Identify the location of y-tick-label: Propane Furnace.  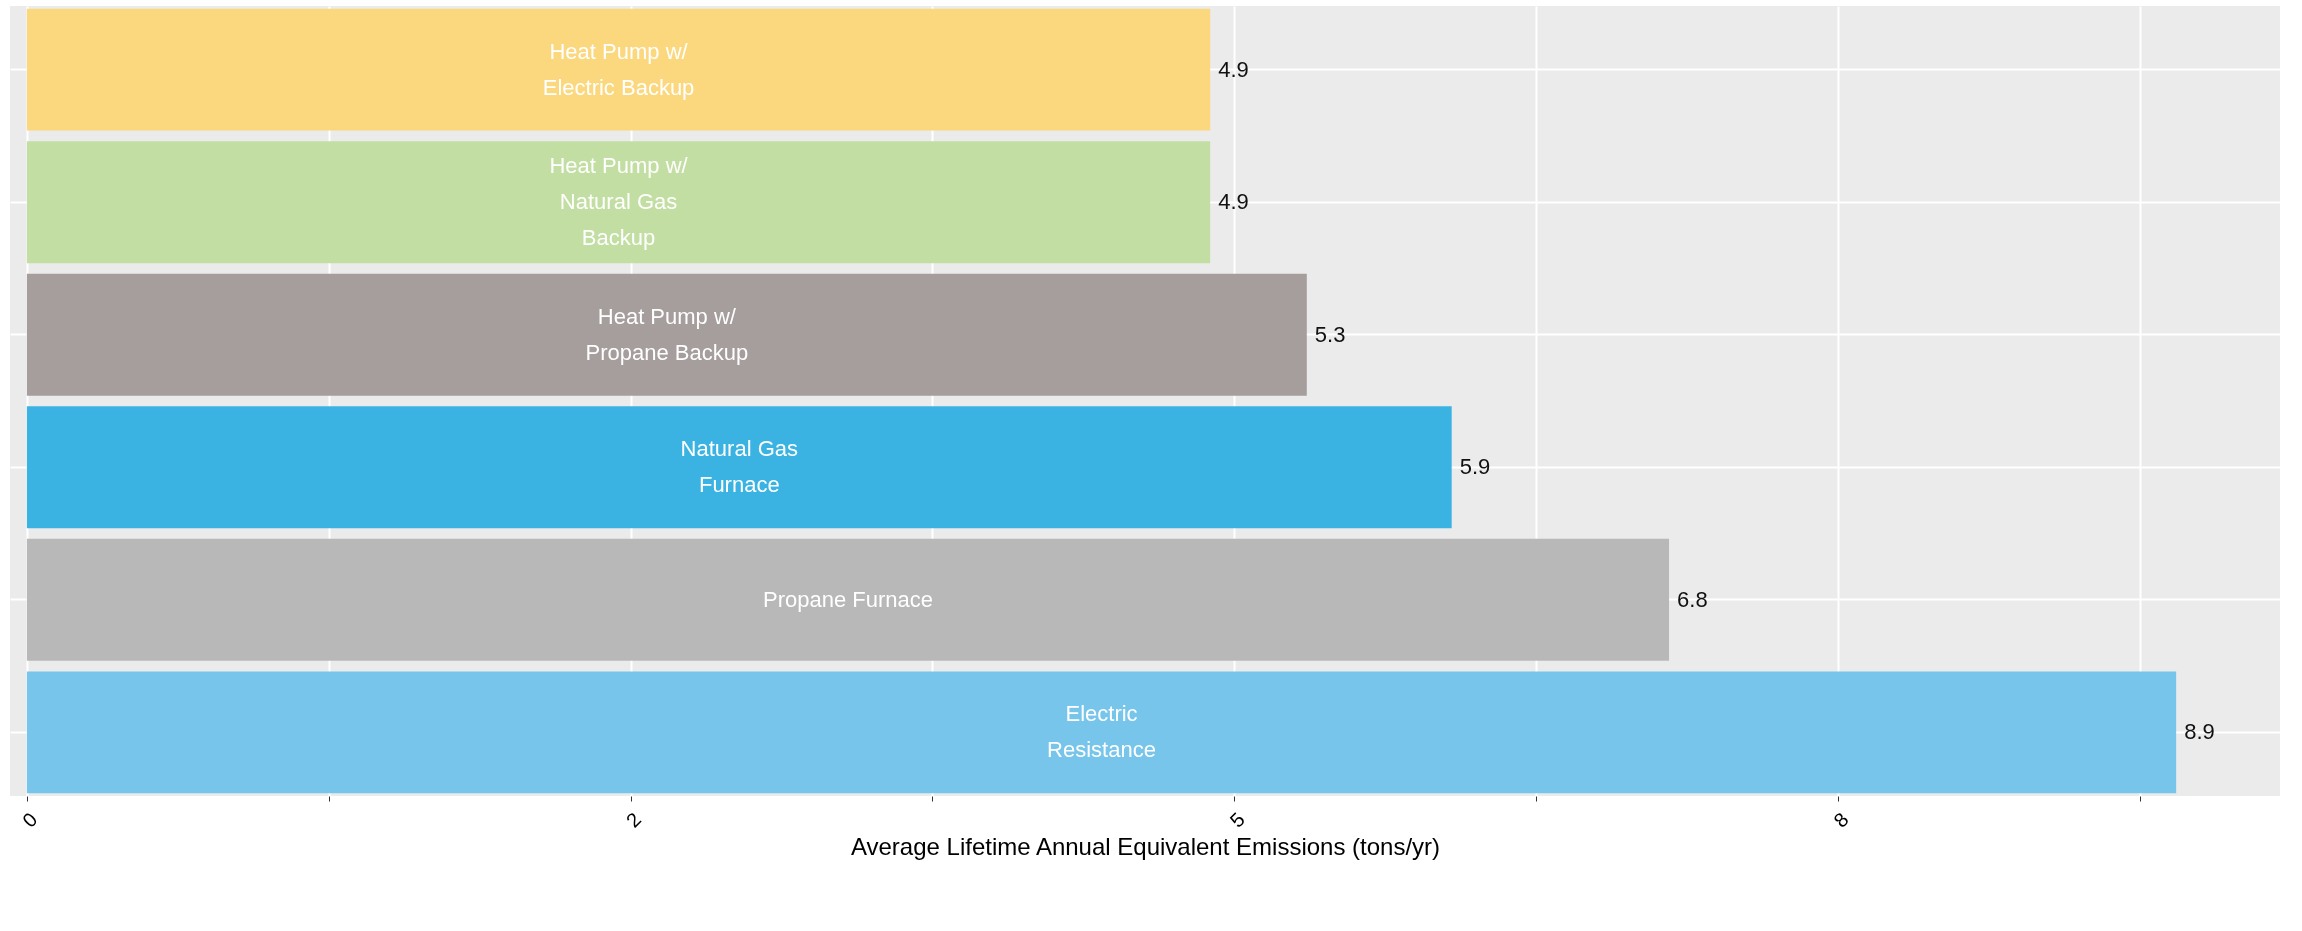
(847, 599).